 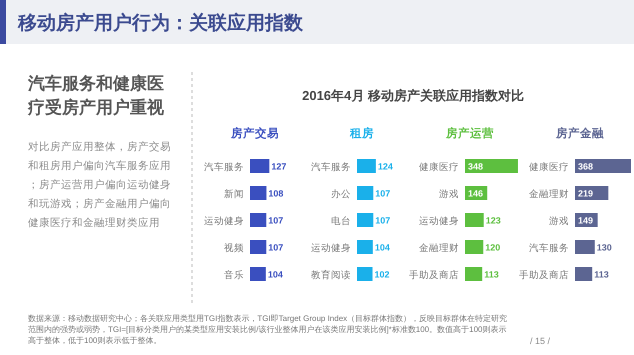 I want to click on source-note: 数据来源：移动数据研究中心；各关联应用类型用TGI指数表示，TGI即Target Group Index（目标群体指数），反映目标群体在特定研究范围内的强势或弱势，TGI=[目标分类用户的某类型应用安装比例/该行业整体用户在该类应用安装比例]*标准数100。数值高于100则表示高于整体，低于100则表示低于整体。, so click(x=268, y=329).